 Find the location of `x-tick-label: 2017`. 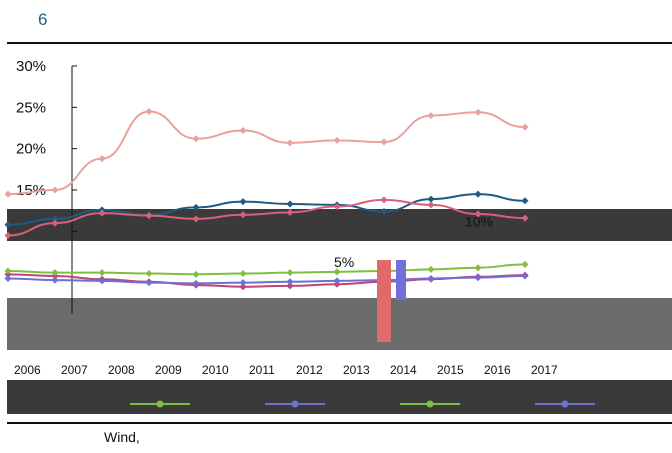

x-tick-label: 2017 is located at coordinates (544, 370).